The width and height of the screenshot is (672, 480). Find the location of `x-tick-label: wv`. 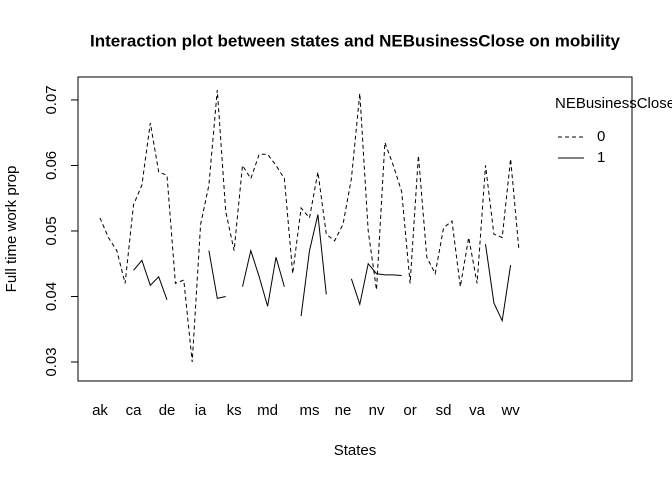

x-tick-label: wv is located at coordinates (510, 410).